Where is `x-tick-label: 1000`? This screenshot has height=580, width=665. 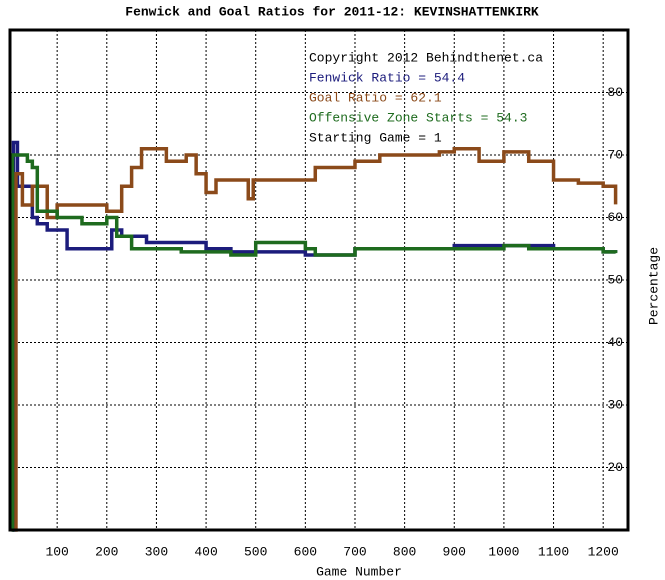 x-tick-label: 1000 is located at coordinates (503, 551).